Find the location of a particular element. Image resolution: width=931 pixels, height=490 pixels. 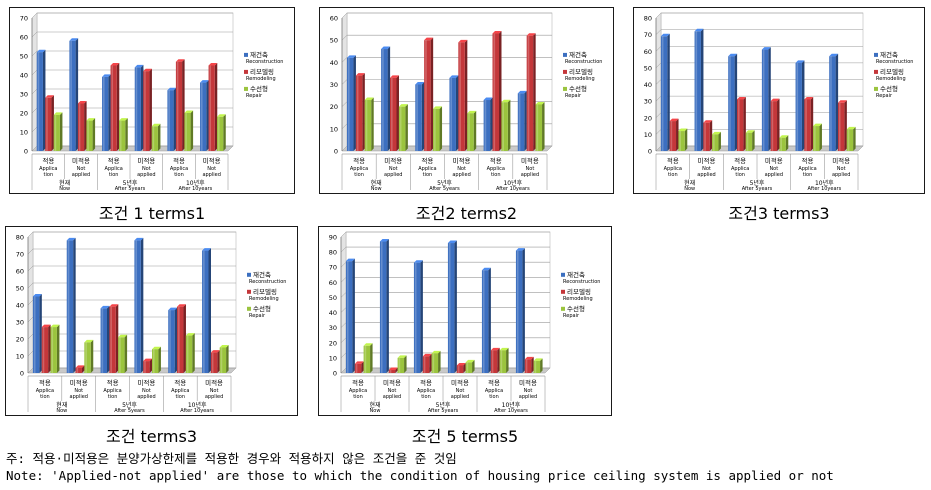

category-sublabel: applied is located at coordinates (214, 397).